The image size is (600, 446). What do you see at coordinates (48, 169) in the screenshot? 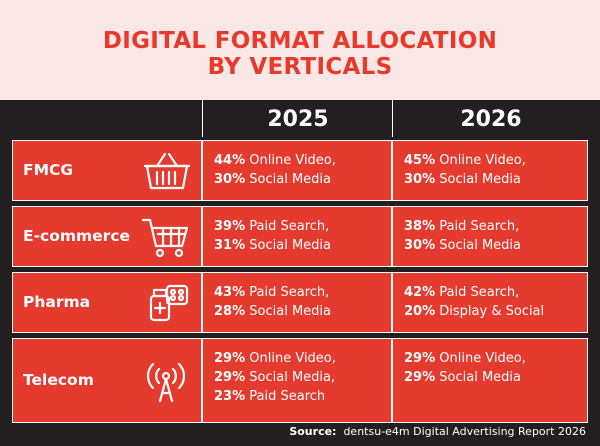
I see `vertical-name: FMCG` at bounding box center [48, 169].